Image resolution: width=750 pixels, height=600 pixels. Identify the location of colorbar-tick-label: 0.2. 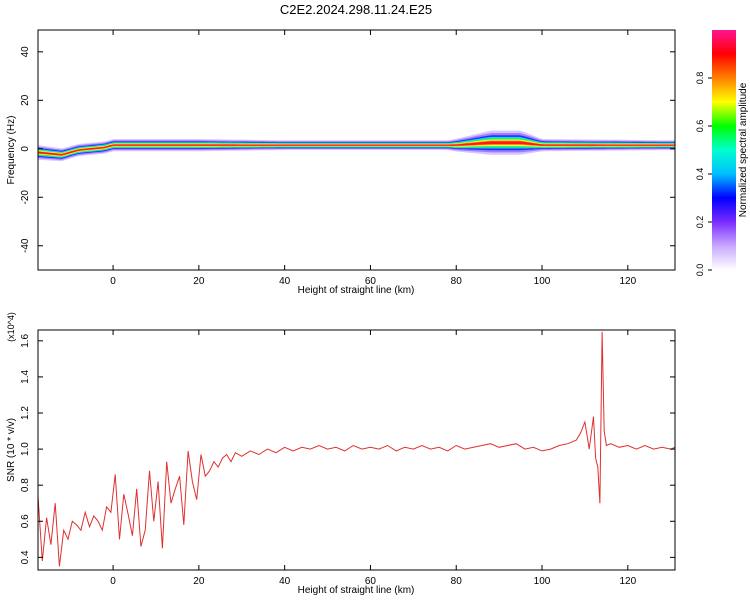
(700, 222).